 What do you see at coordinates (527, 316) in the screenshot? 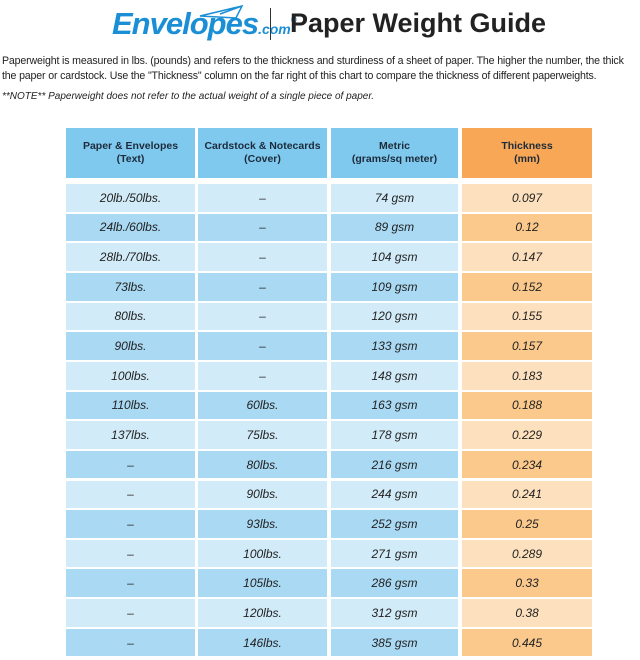
I see `table-cell: 0.155` at bounding box center [527, 316].